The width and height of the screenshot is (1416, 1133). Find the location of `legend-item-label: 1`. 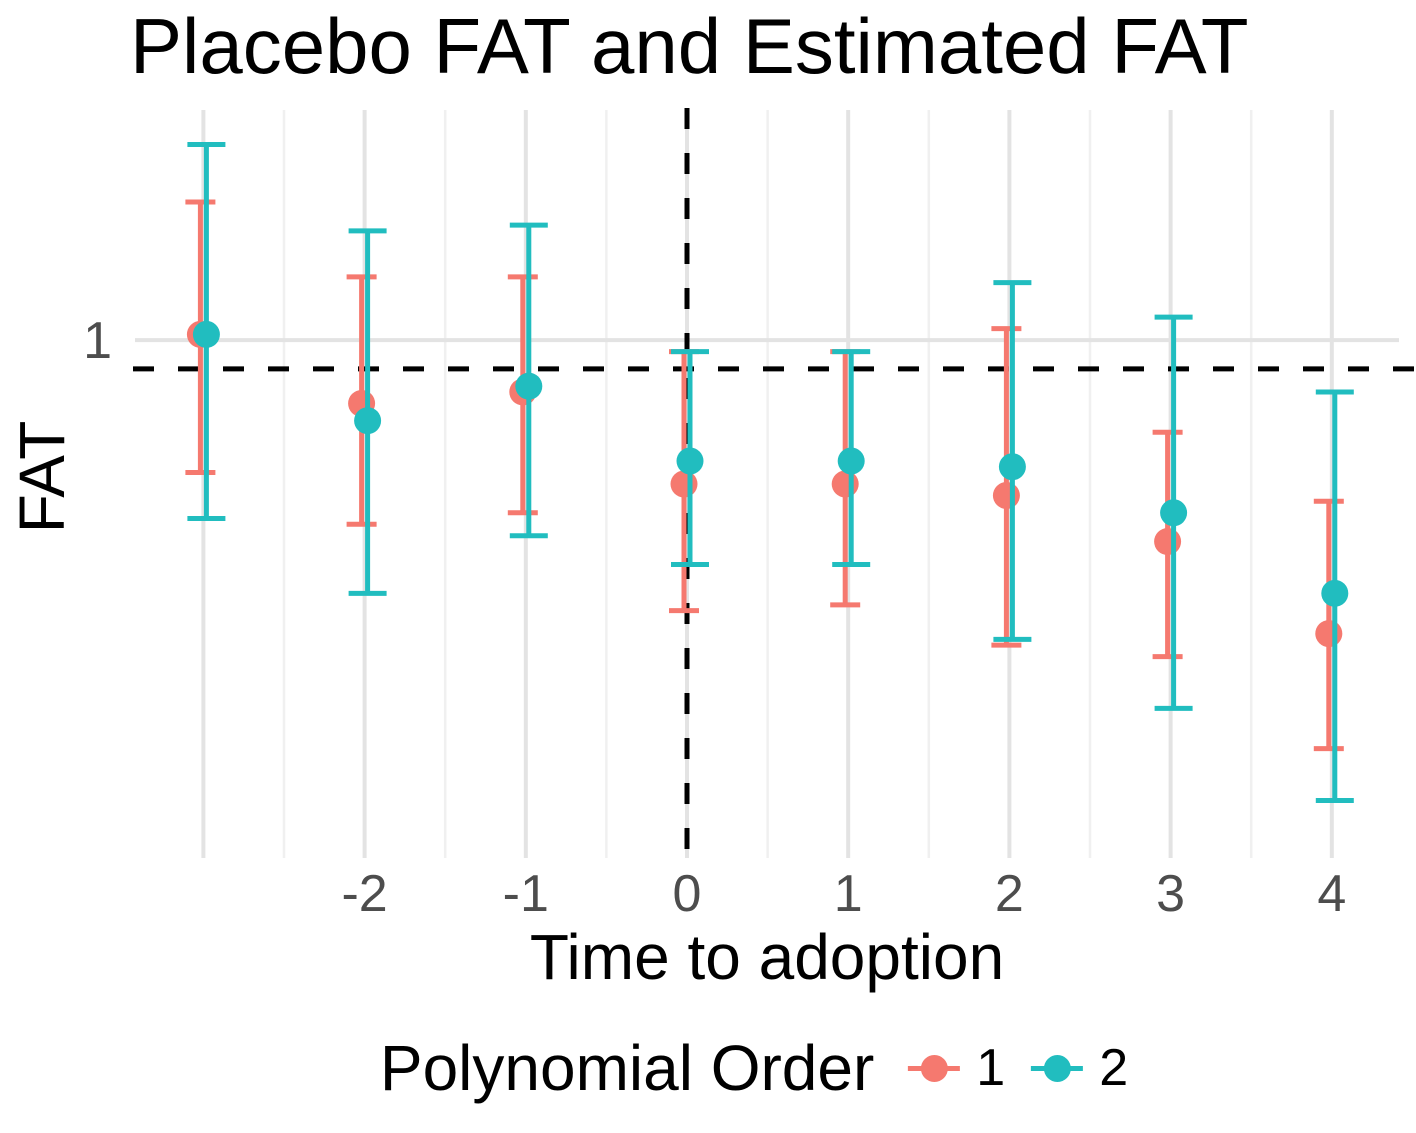

legend-item-label: 1 is located at coordinates (991, 1068).